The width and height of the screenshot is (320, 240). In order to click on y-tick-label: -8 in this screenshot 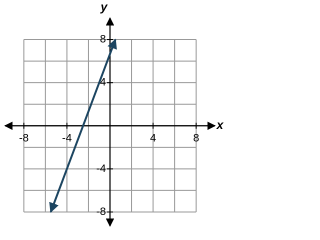, I will do `click(101, 212)`.